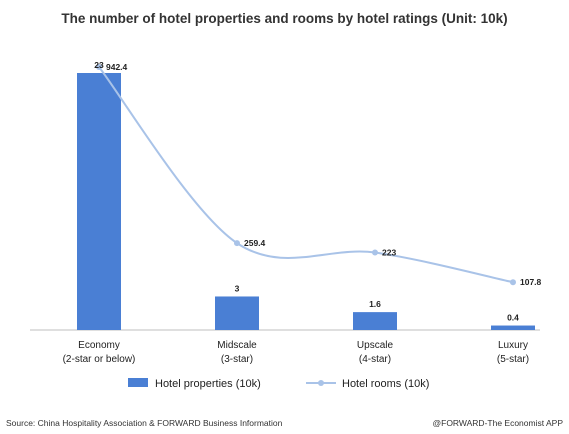 This screenshot has height=434, width=569. I want to click on x-tick-label: Luxury, so click(513, 345).